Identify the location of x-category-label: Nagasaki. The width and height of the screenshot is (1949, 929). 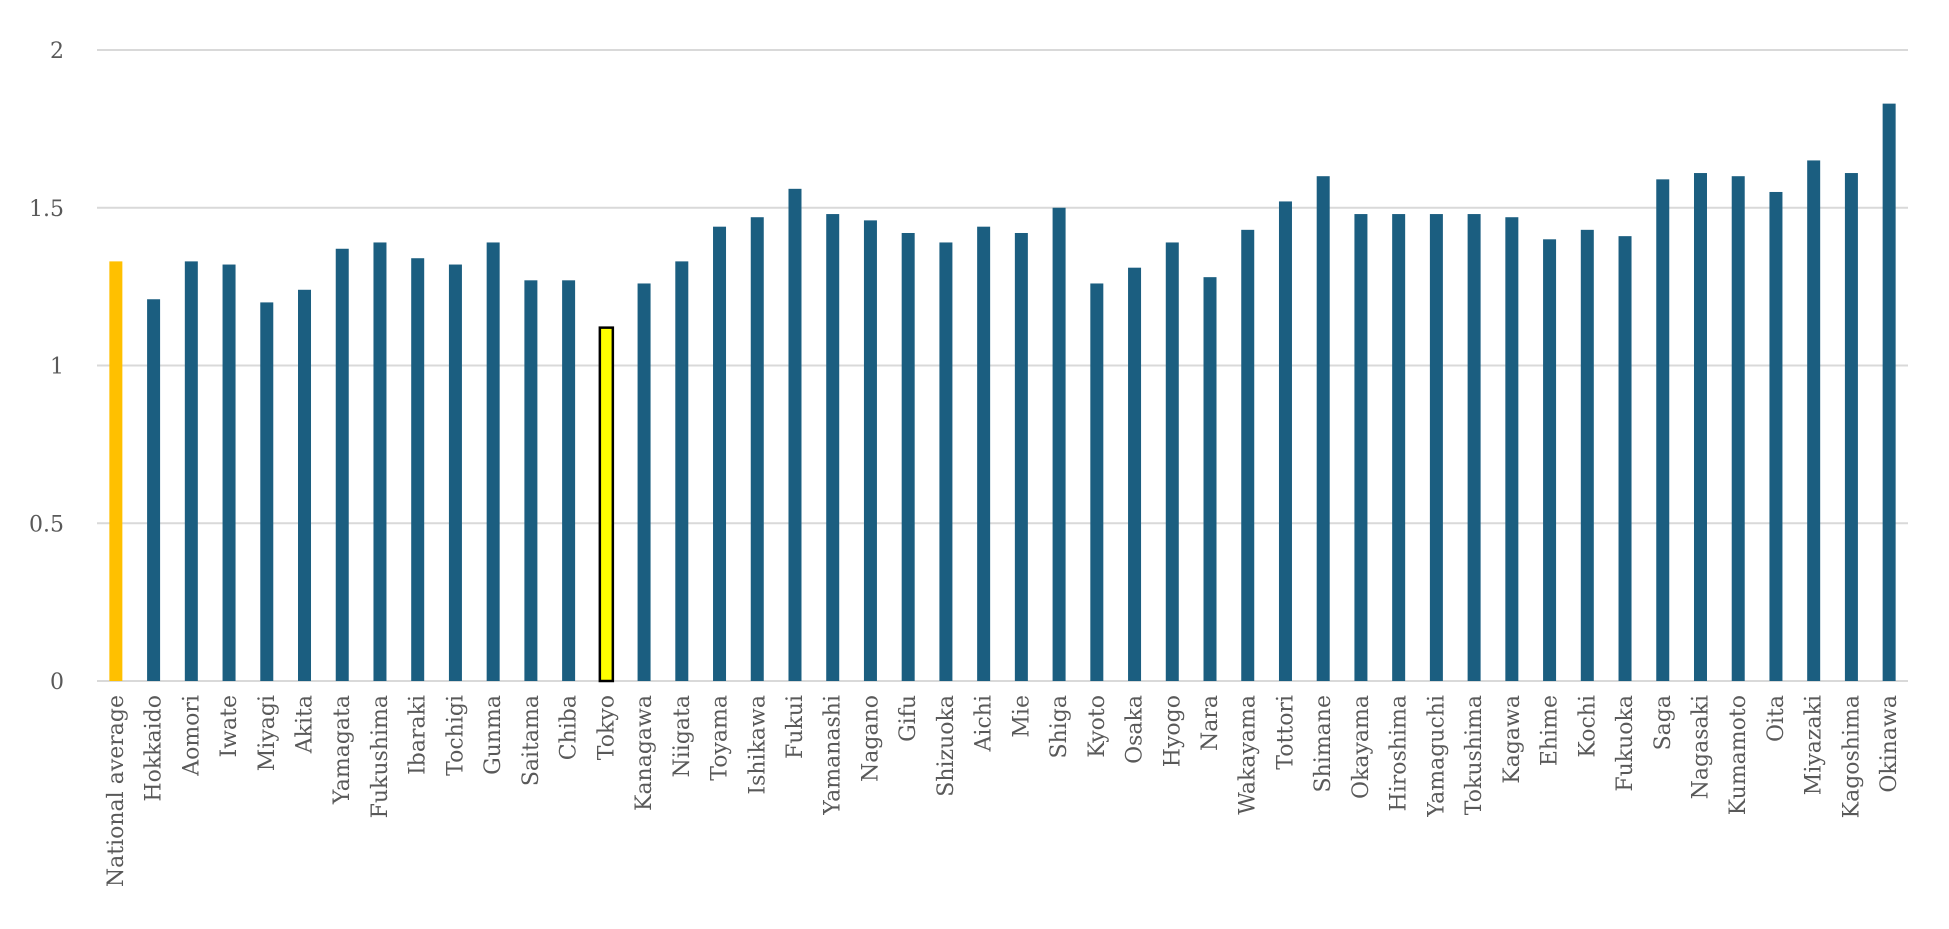
(1700, 747).